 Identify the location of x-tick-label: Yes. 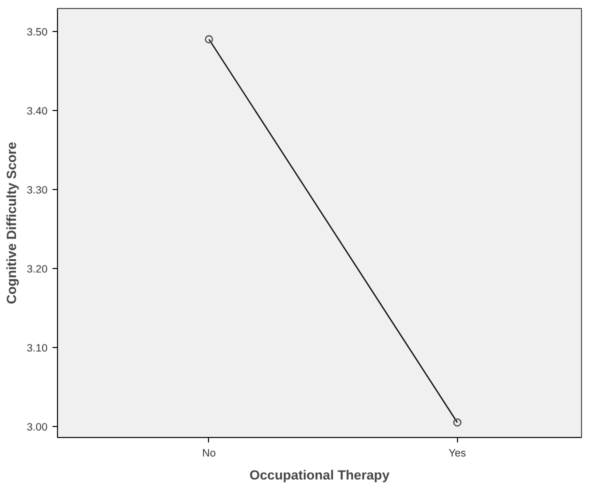
(457, 454).